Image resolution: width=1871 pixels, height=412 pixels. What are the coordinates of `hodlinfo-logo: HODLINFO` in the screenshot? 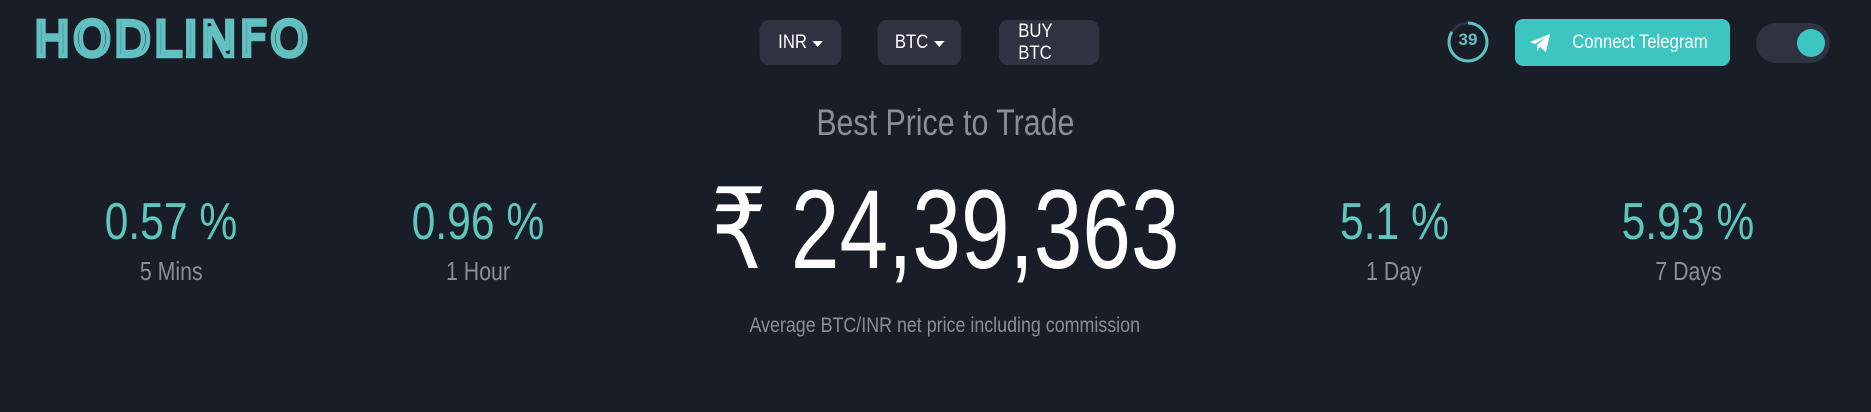 It's located at (205, 37).